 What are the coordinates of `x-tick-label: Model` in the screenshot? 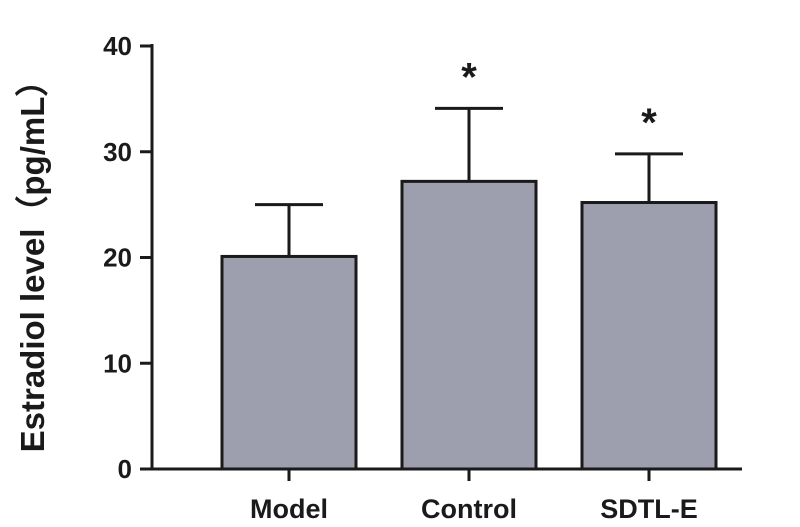 It's located at (289, 509).